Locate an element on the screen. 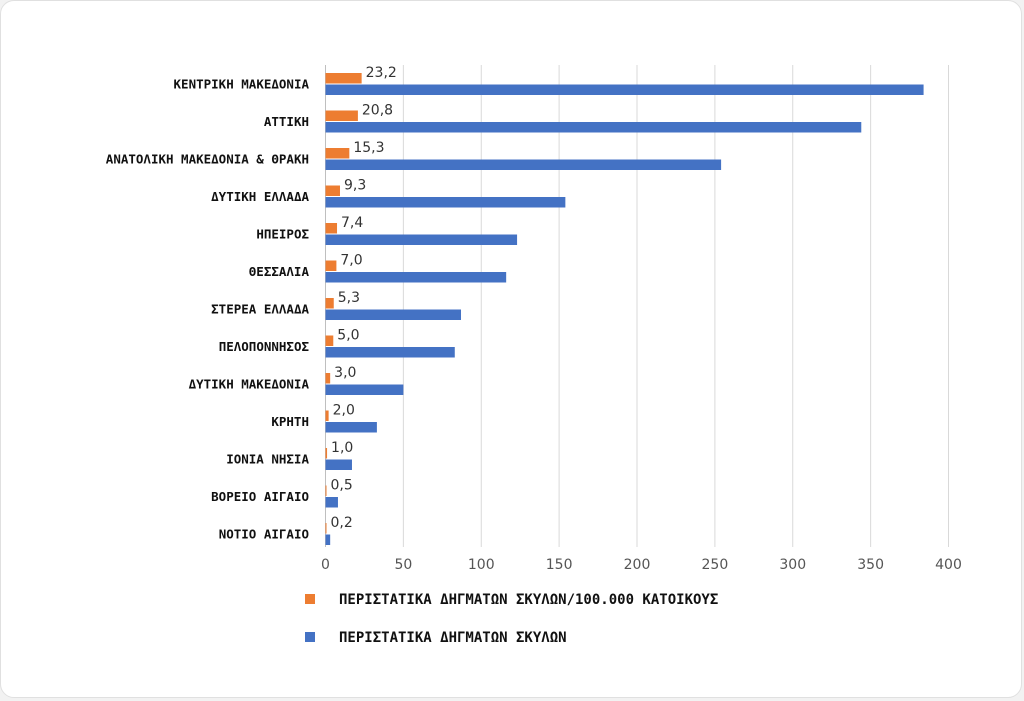 The image size is (1024, 701). data-label: 3,0 is located at coordinates (345, 373).